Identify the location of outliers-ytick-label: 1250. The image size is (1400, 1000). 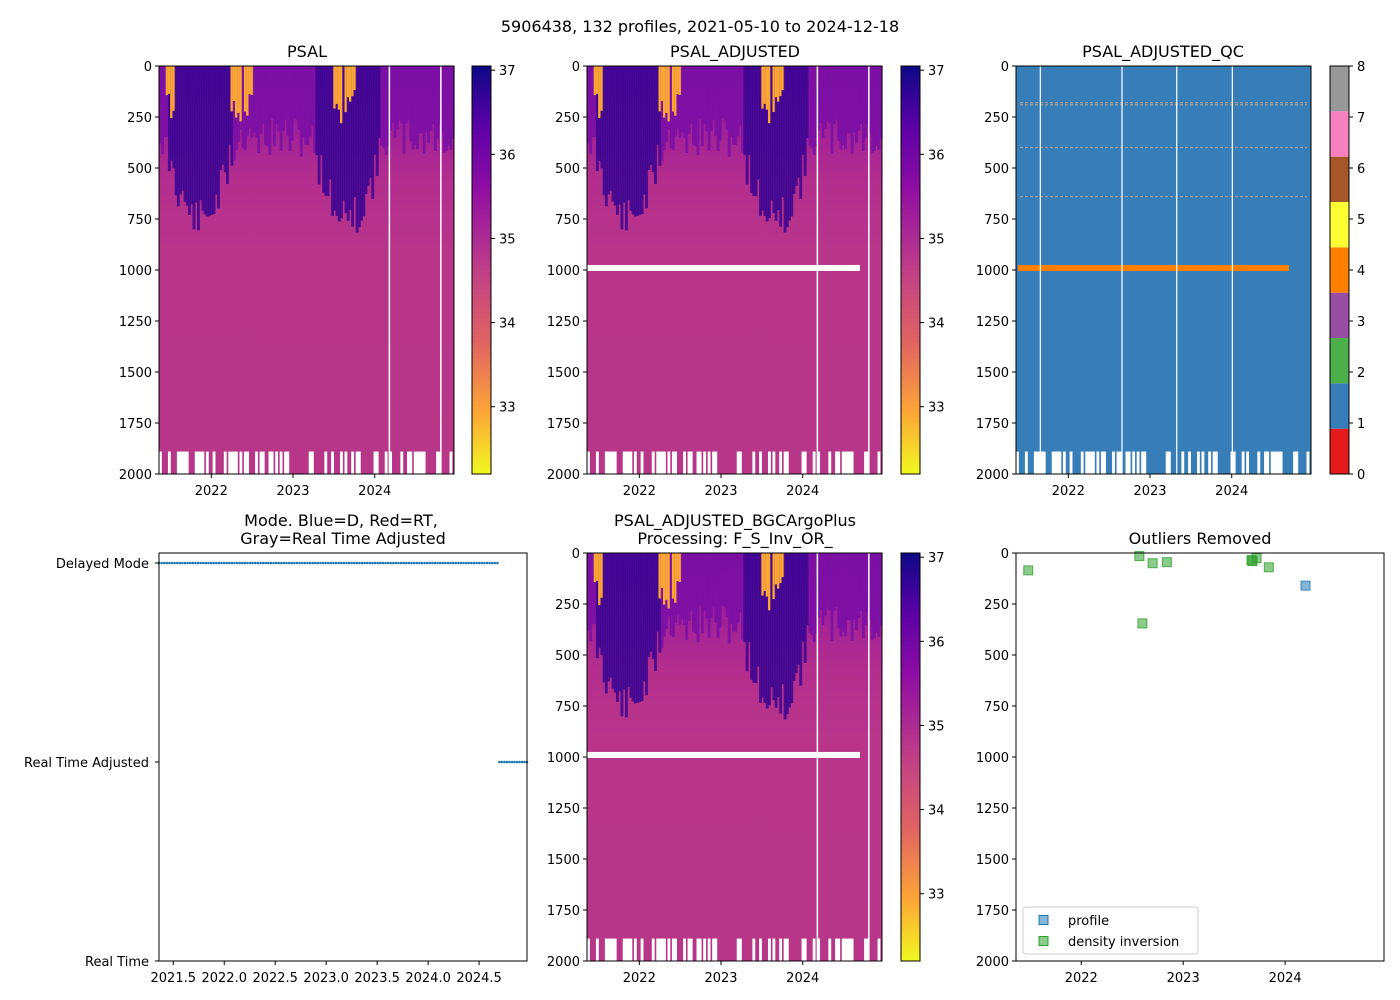
(992, 809).